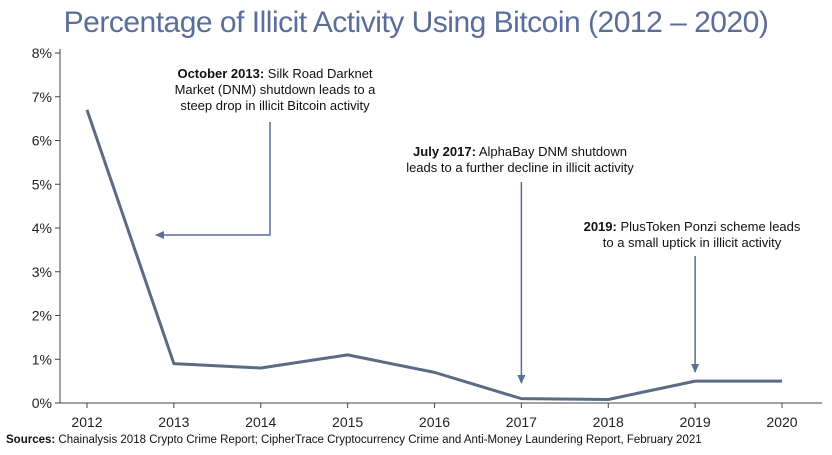 The height and width of the screenshot is (455, 832). Describe the element at coordinates (275, 105) in the screenshot. I see `annotation-silk-road-line-3: steep drop in illicit Bitcoin activity` at that location.